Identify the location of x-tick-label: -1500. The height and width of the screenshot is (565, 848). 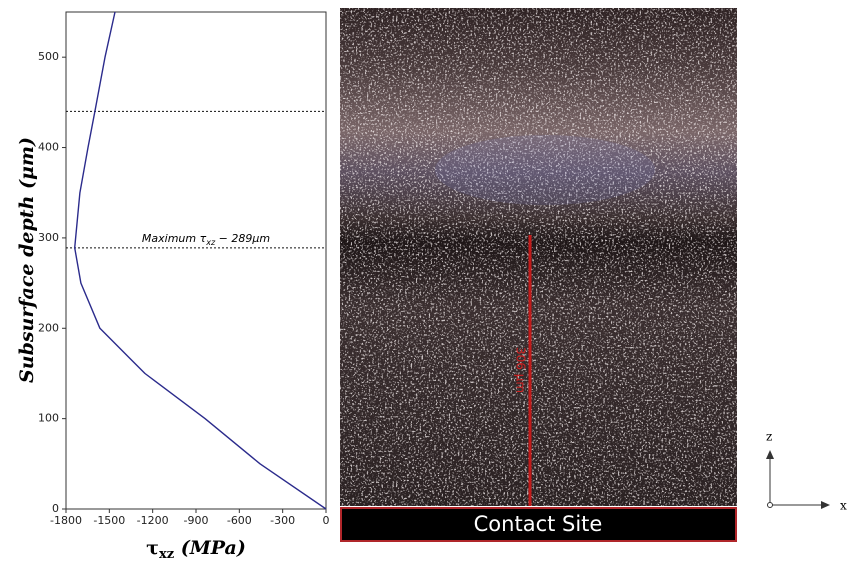
(109, 520).